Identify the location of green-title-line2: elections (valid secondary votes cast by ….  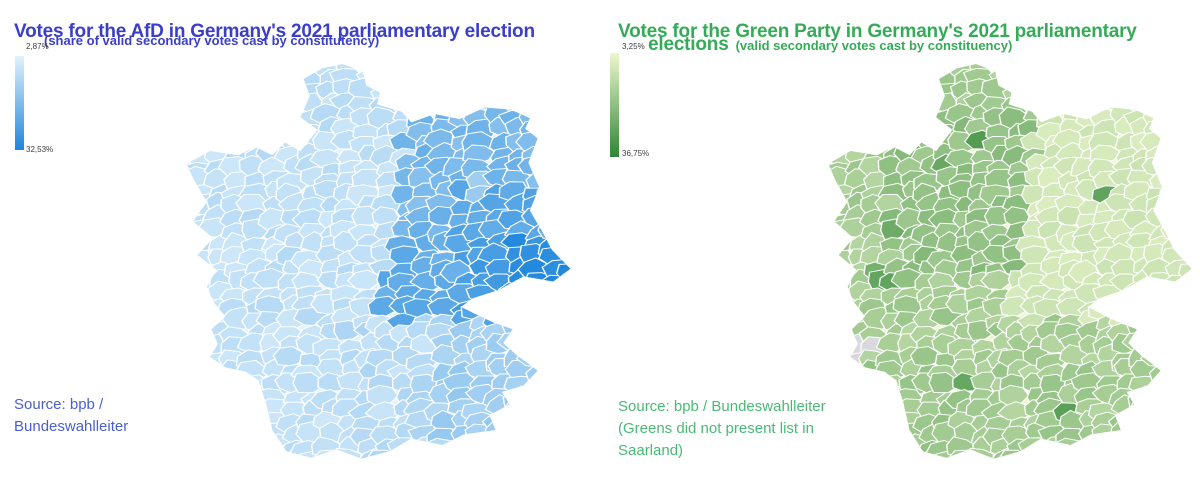
(830, 45).